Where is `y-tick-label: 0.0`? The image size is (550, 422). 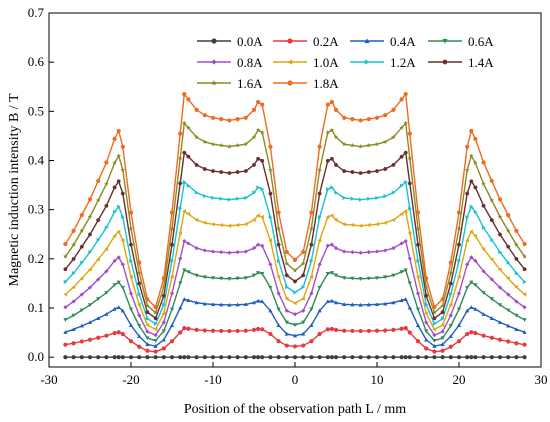
y-tick-label: 0.0 is located at coordinates (36, 356).